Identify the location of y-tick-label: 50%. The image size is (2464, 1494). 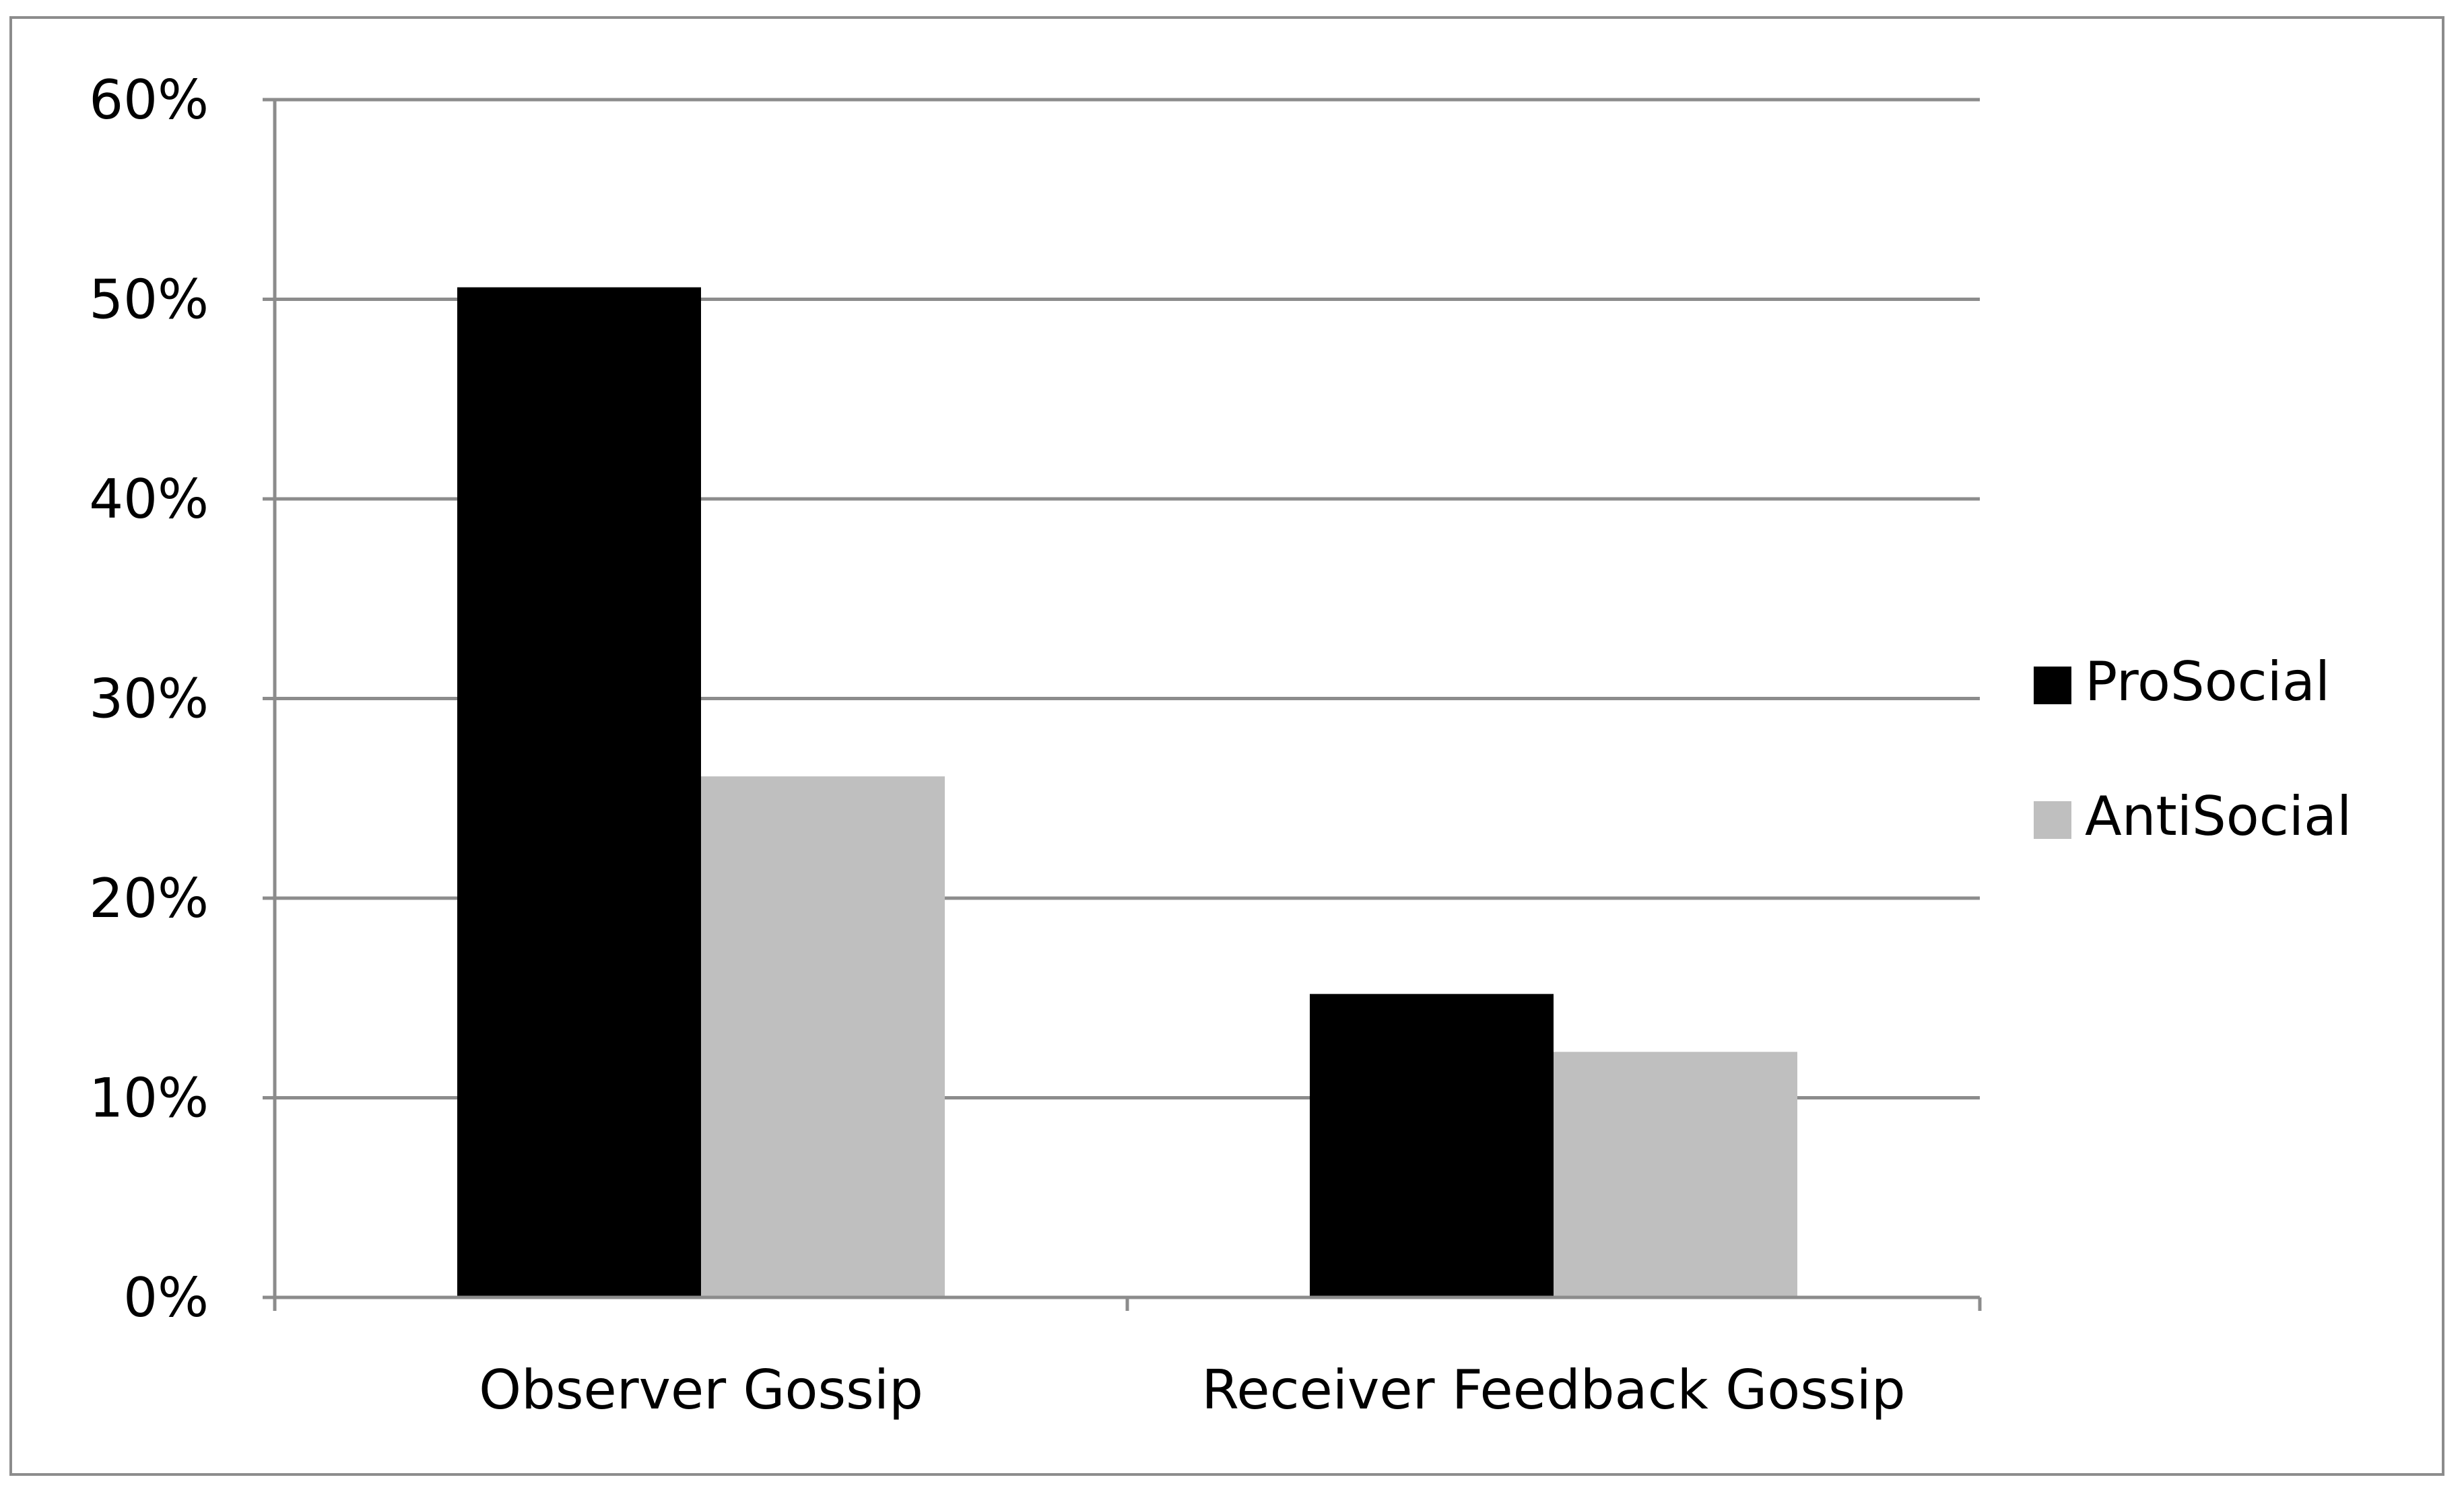
(149, 300).